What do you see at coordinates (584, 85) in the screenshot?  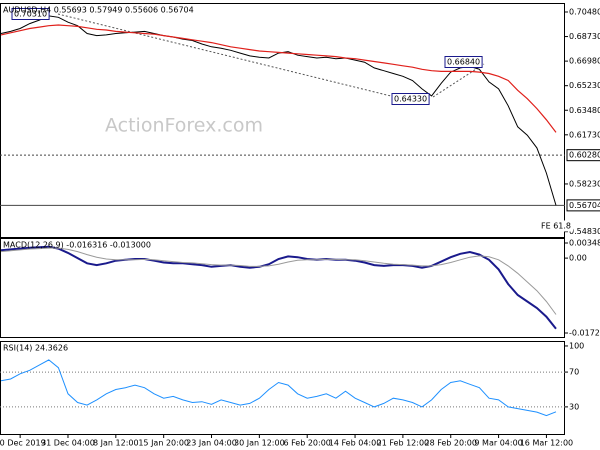 I see `y-tick-label: 0.65230` at bounding box center [584, 85].